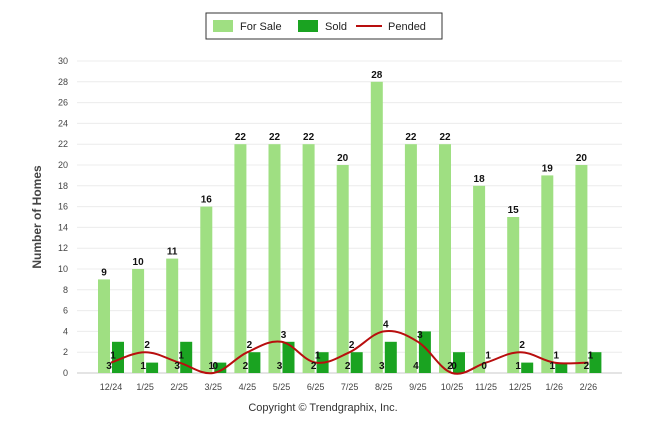  I want to click on label-sold: 4, so click(416, 366).